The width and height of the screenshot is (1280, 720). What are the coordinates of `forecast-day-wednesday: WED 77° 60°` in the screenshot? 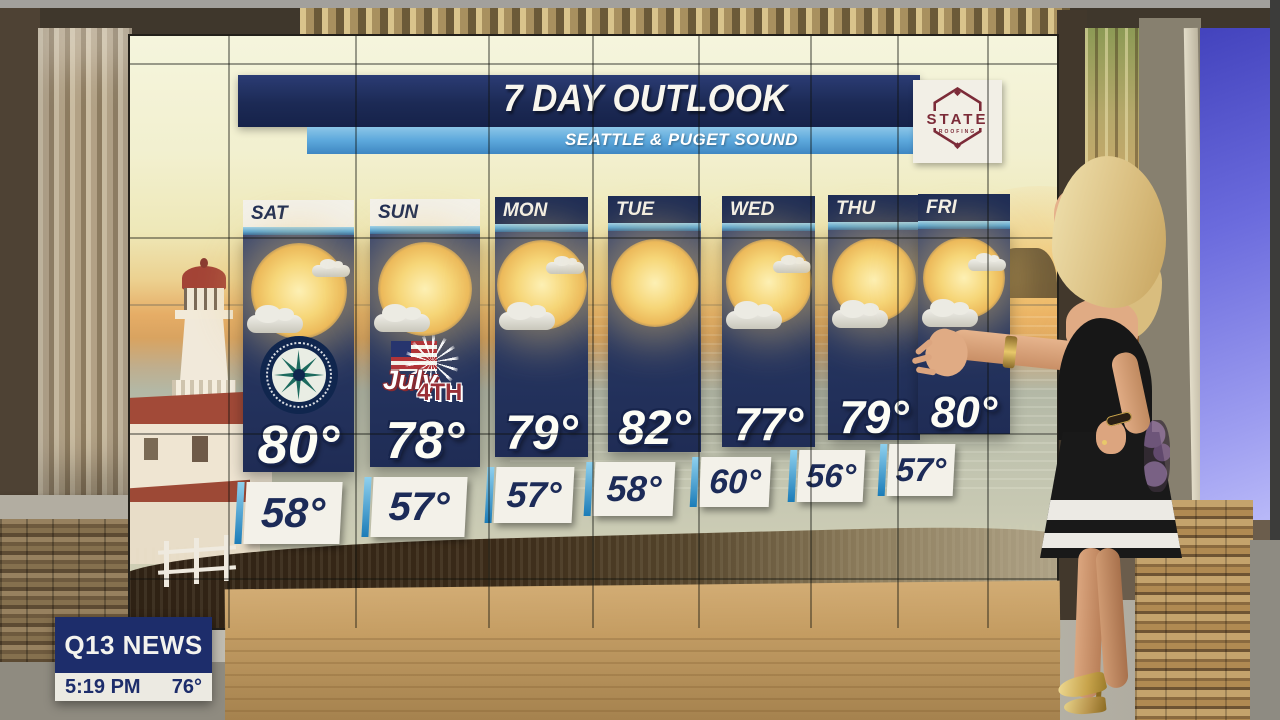 It's located at (752, 351).